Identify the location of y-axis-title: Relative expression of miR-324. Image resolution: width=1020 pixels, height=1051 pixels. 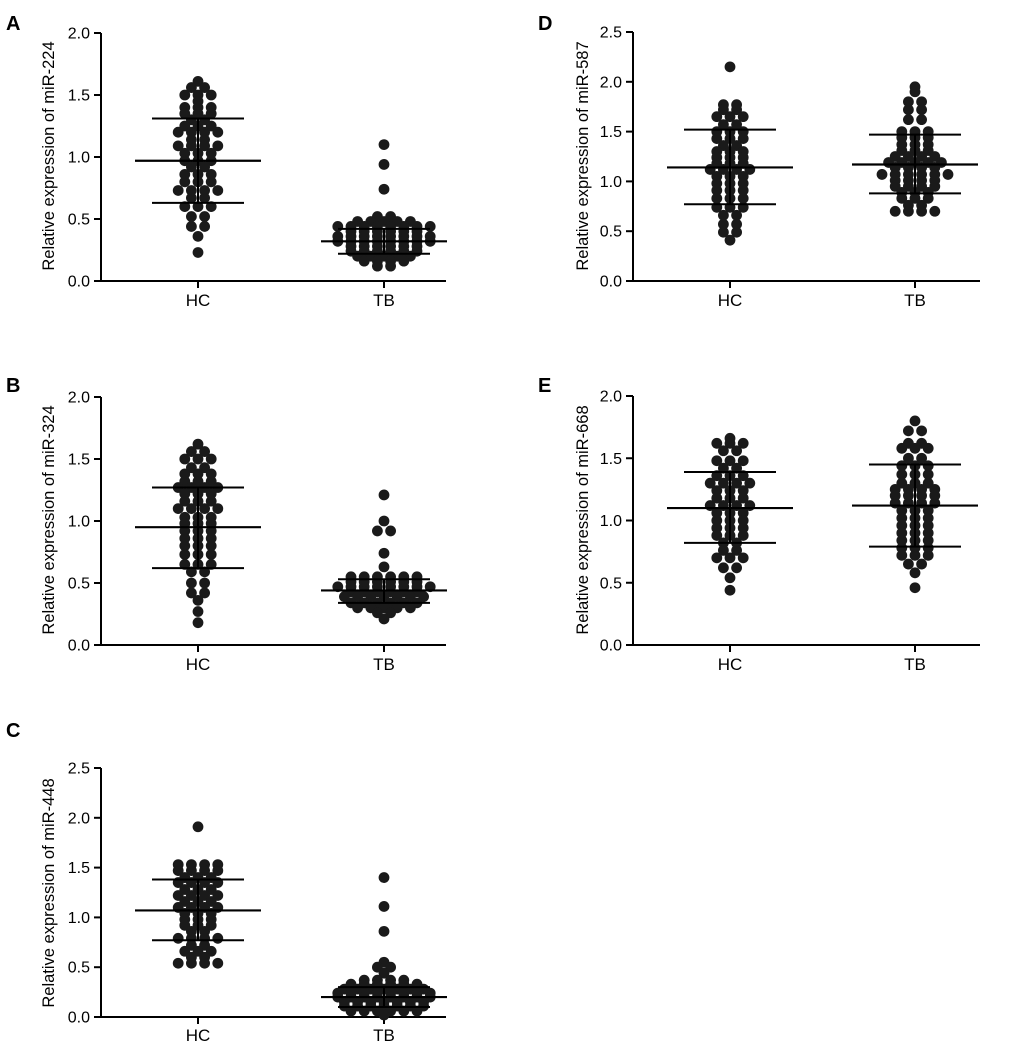
(49, 519).